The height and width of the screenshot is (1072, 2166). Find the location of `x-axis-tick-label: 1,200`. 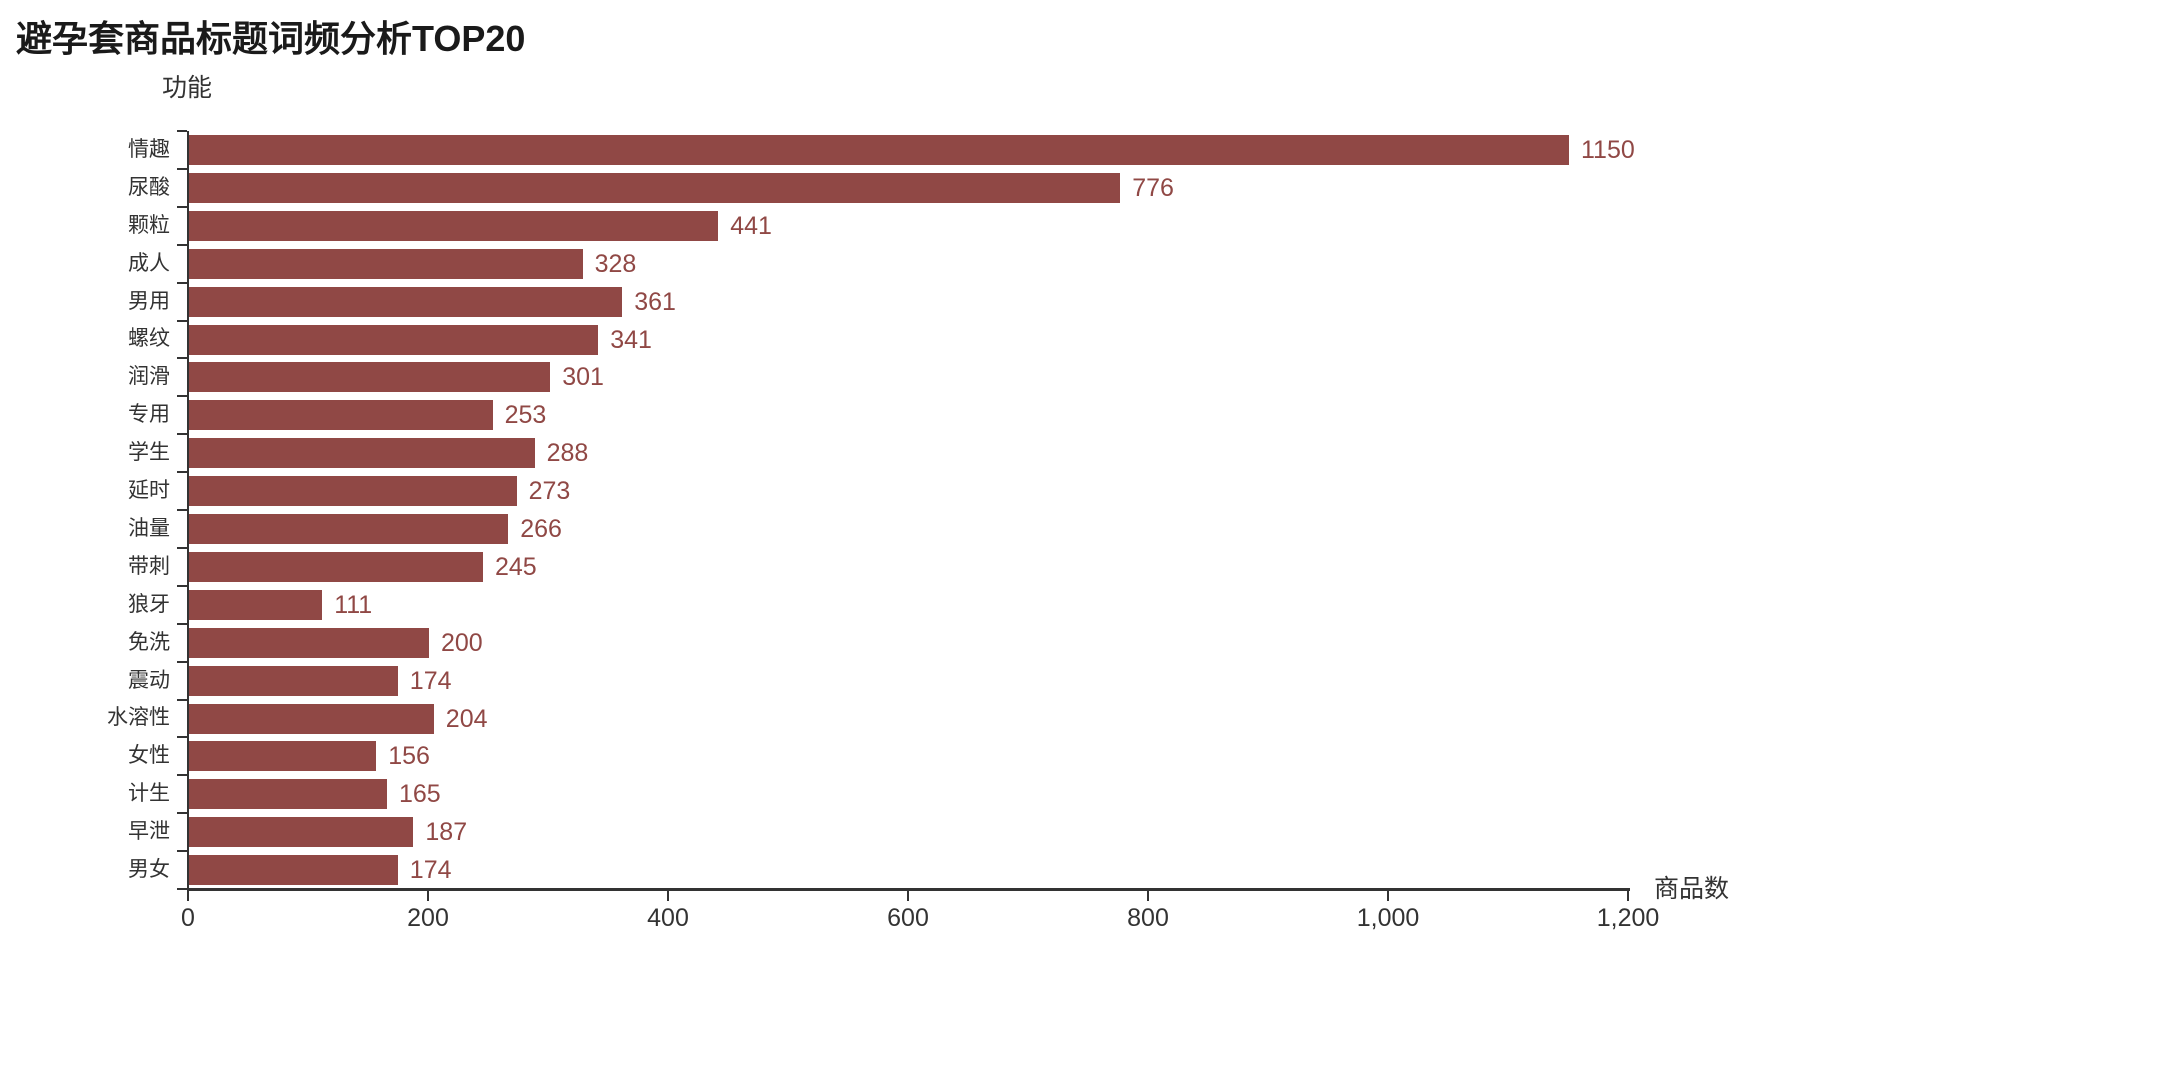

x-axis-tick-label: 1,200 is located at coordinates (1628, 918).